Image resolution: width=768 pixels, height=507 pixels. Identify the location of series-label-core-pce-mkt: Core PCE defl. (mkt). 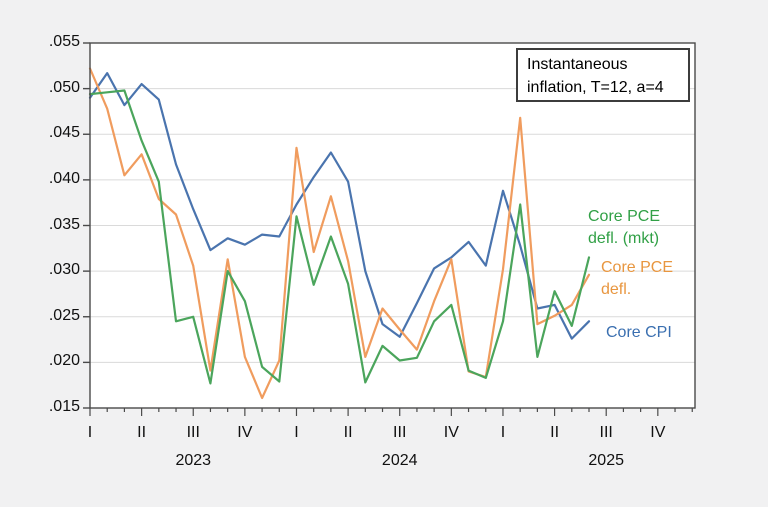
(624, 228).